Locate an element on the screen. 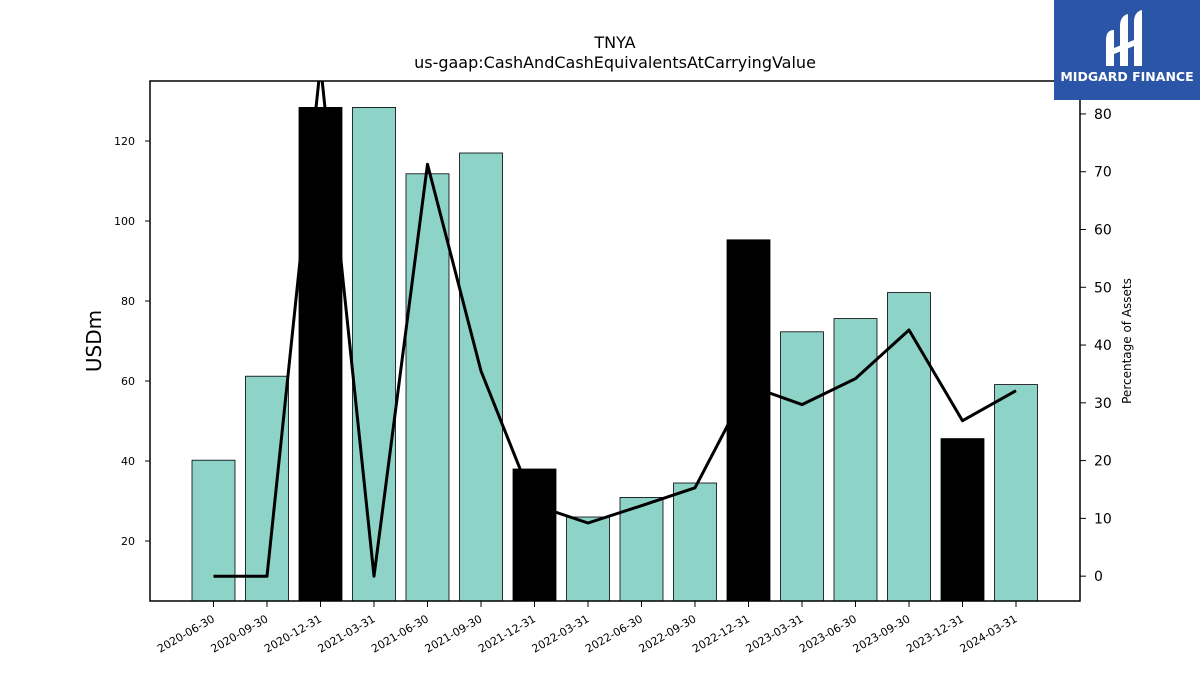  y2-tick-label: 50 is located at coordinates (1103, 288).